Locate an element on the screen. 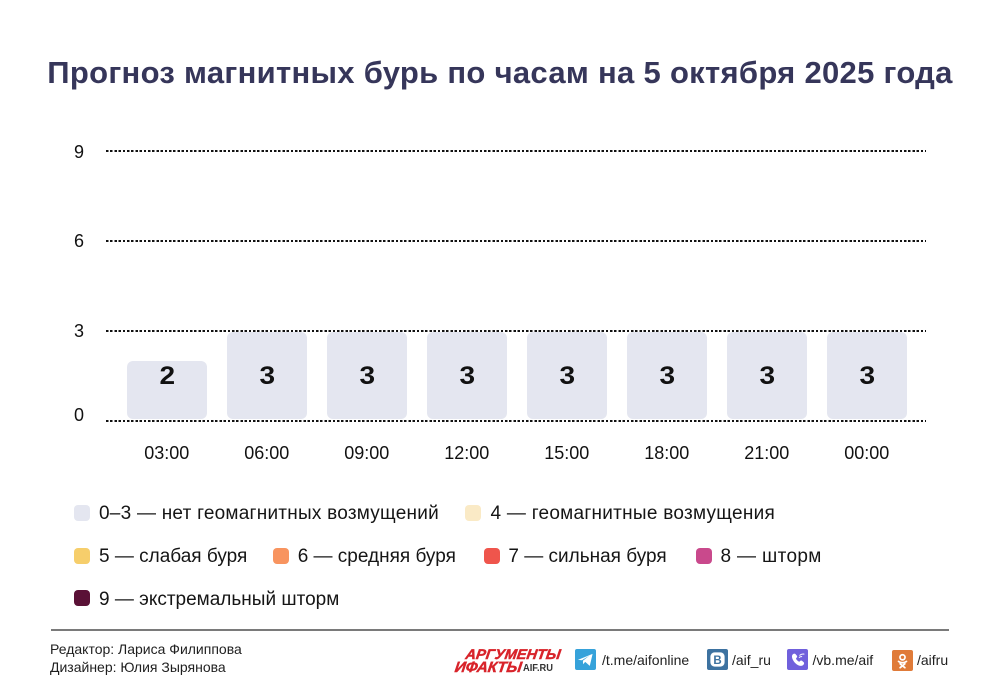  svg-text: В is located at coordinates (717, 661).